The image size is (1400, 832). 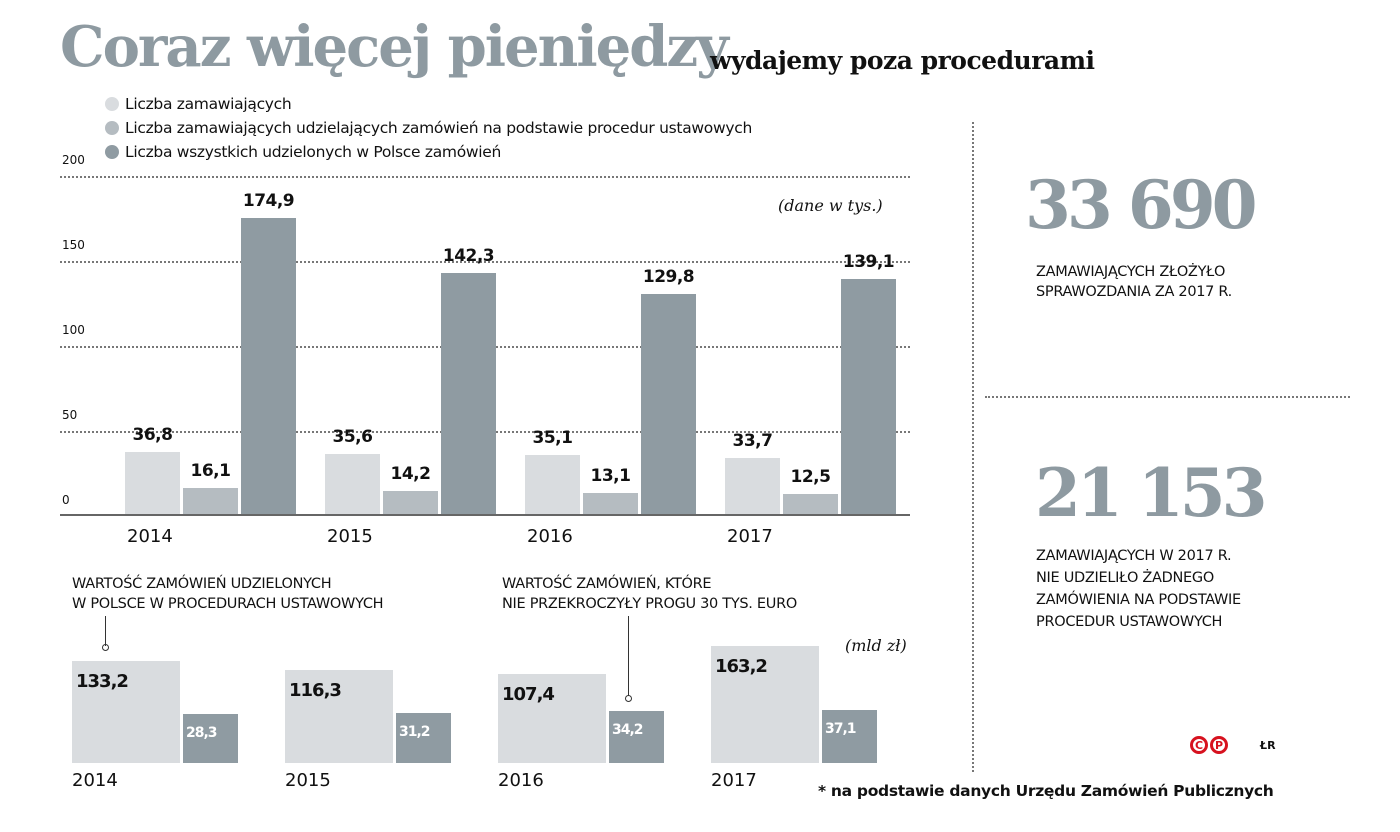 I want to click on y-tick-label: 200, so click(x=73, y=160).